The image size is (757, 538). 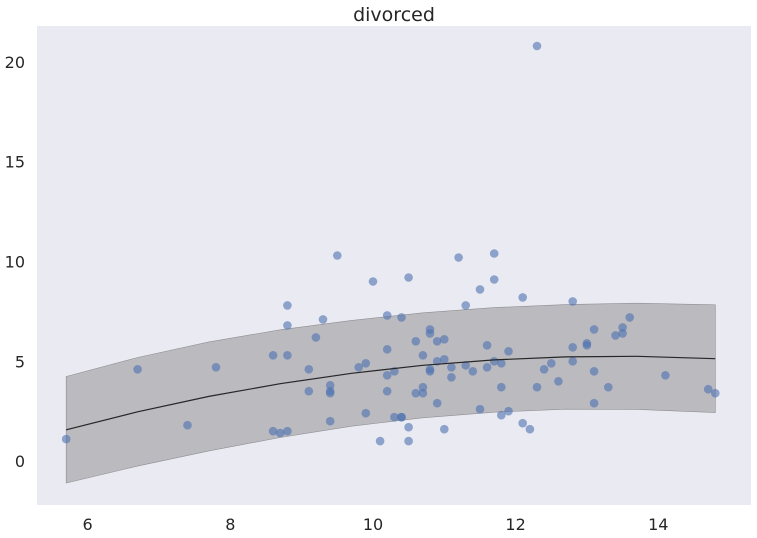 I want to click on y-tick-label: 10, so click(x=15, y=262).